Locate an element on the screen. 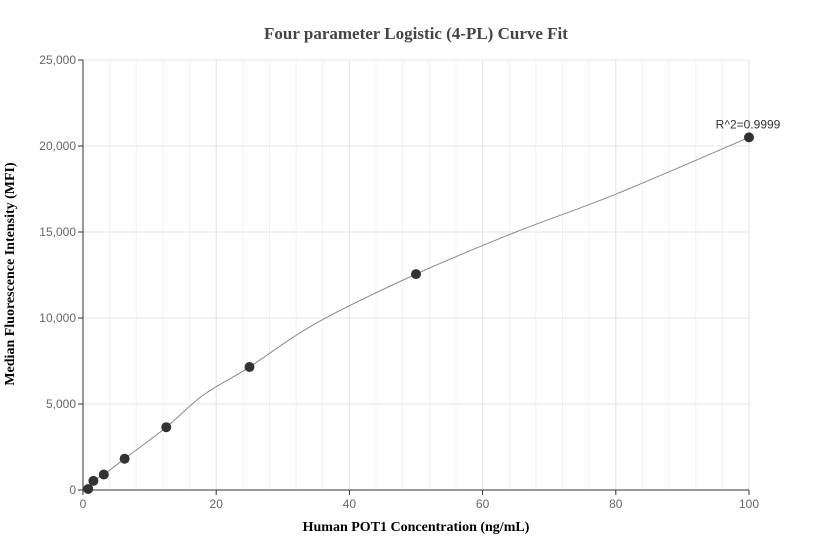  y-tick-label: 5,000 is located at coordinates (61, 404).